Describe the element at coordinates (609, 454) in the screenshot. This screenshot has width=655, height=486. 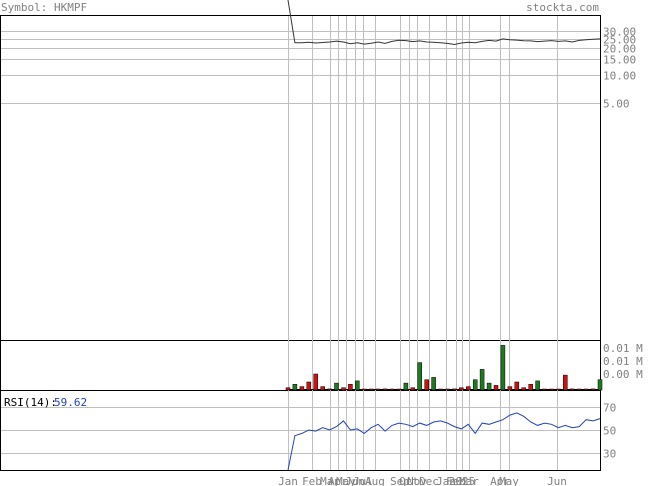
I see `rsi-tick-label: 30` at that location.